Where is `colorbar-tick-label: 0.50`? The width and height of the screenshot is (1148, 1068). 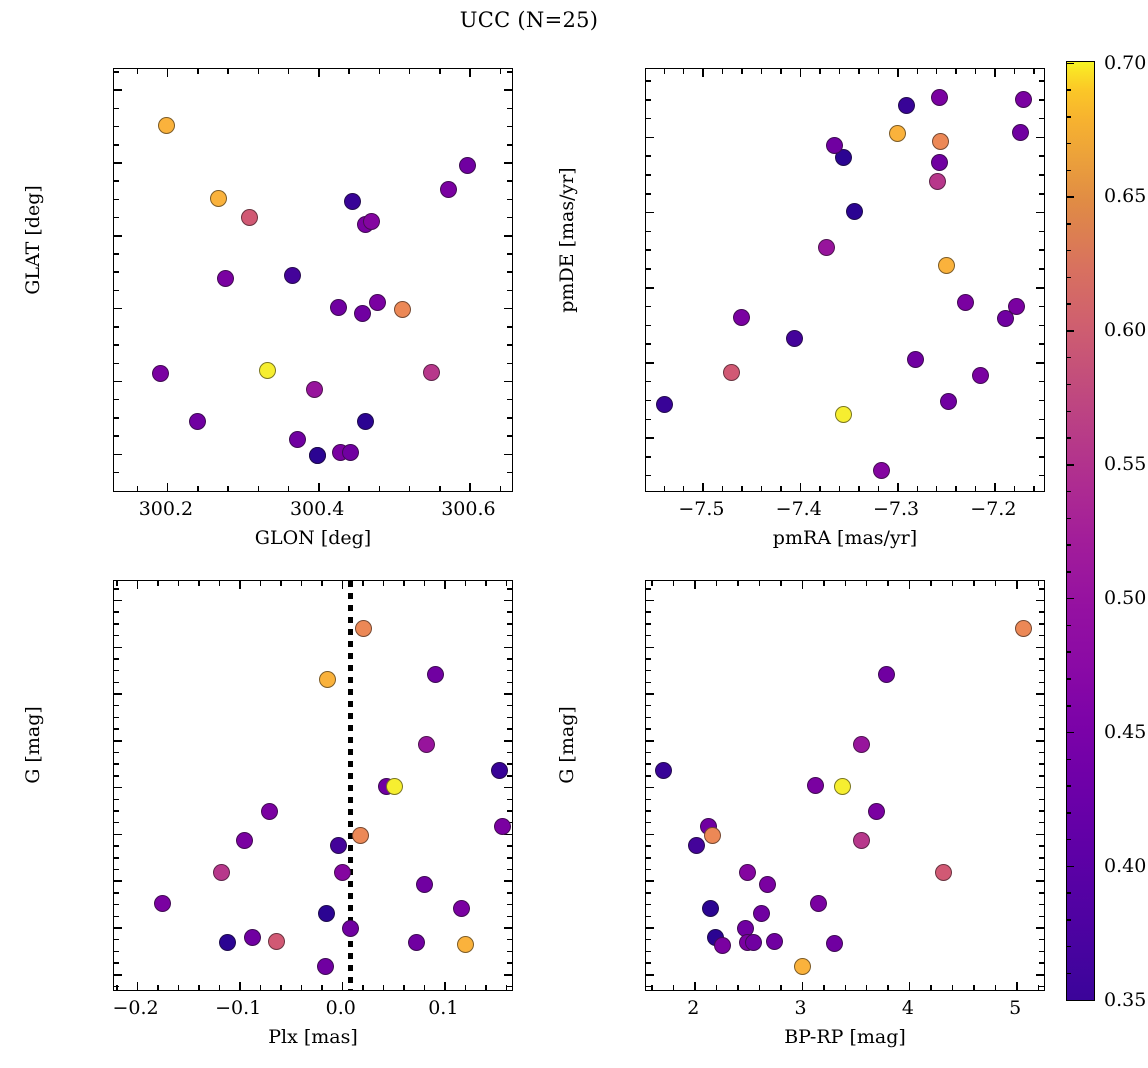
colorbar-tick-label: 0.50 is located at coordinates (1125, 597).